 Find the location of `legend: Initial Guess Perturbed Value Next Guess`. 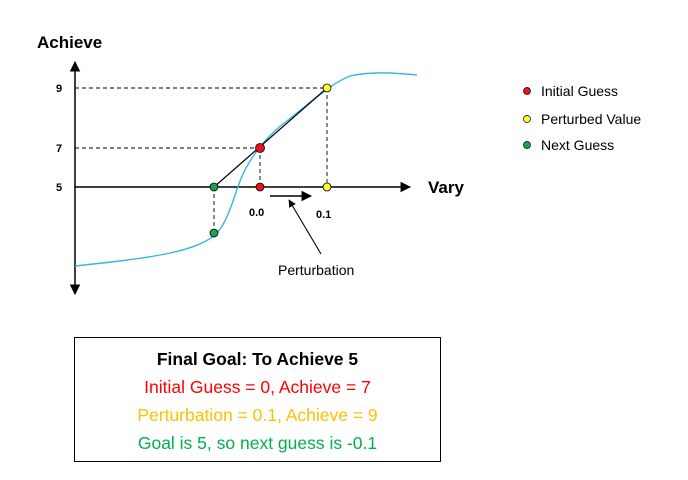

legend: Initial Guess Perturbed Value Next Guess is located at coordinates (582, 118).